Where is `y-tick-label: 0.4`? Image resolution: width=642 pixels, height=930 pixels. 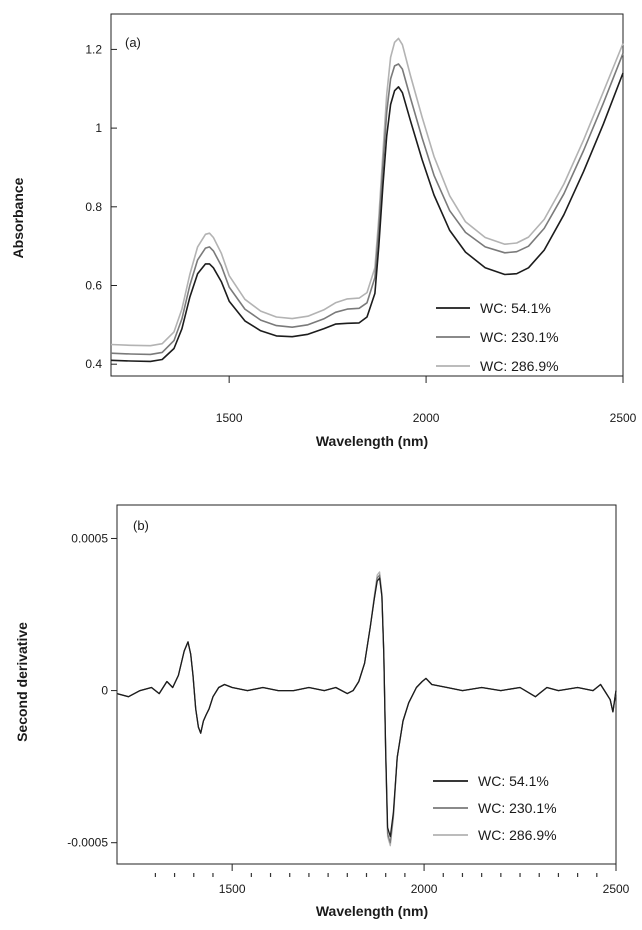 y-tick-label: 0.4 is located at coordinates (93, 364).